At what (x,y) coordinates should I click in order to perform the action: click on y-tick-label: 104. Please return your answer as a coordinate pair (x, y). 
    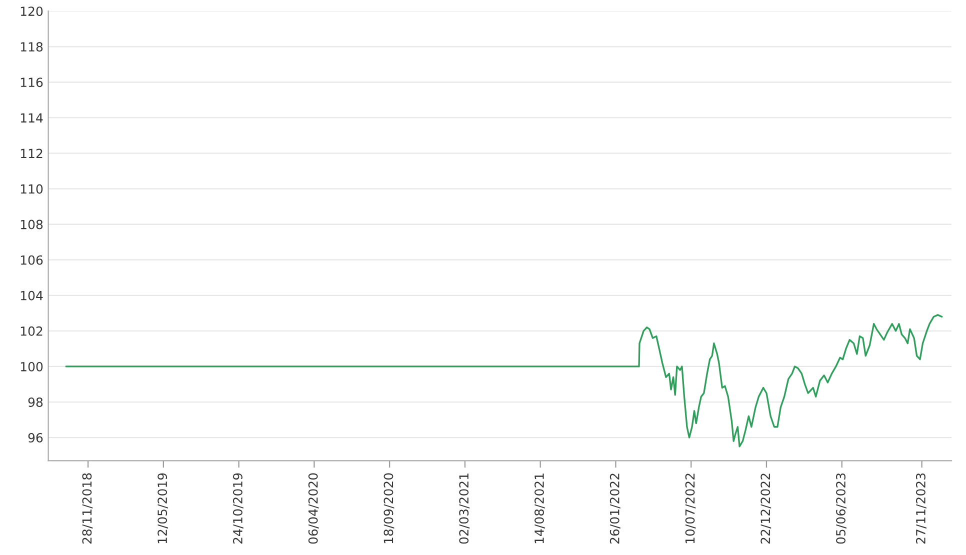
    Looking at the image, I should click on (31, 295).